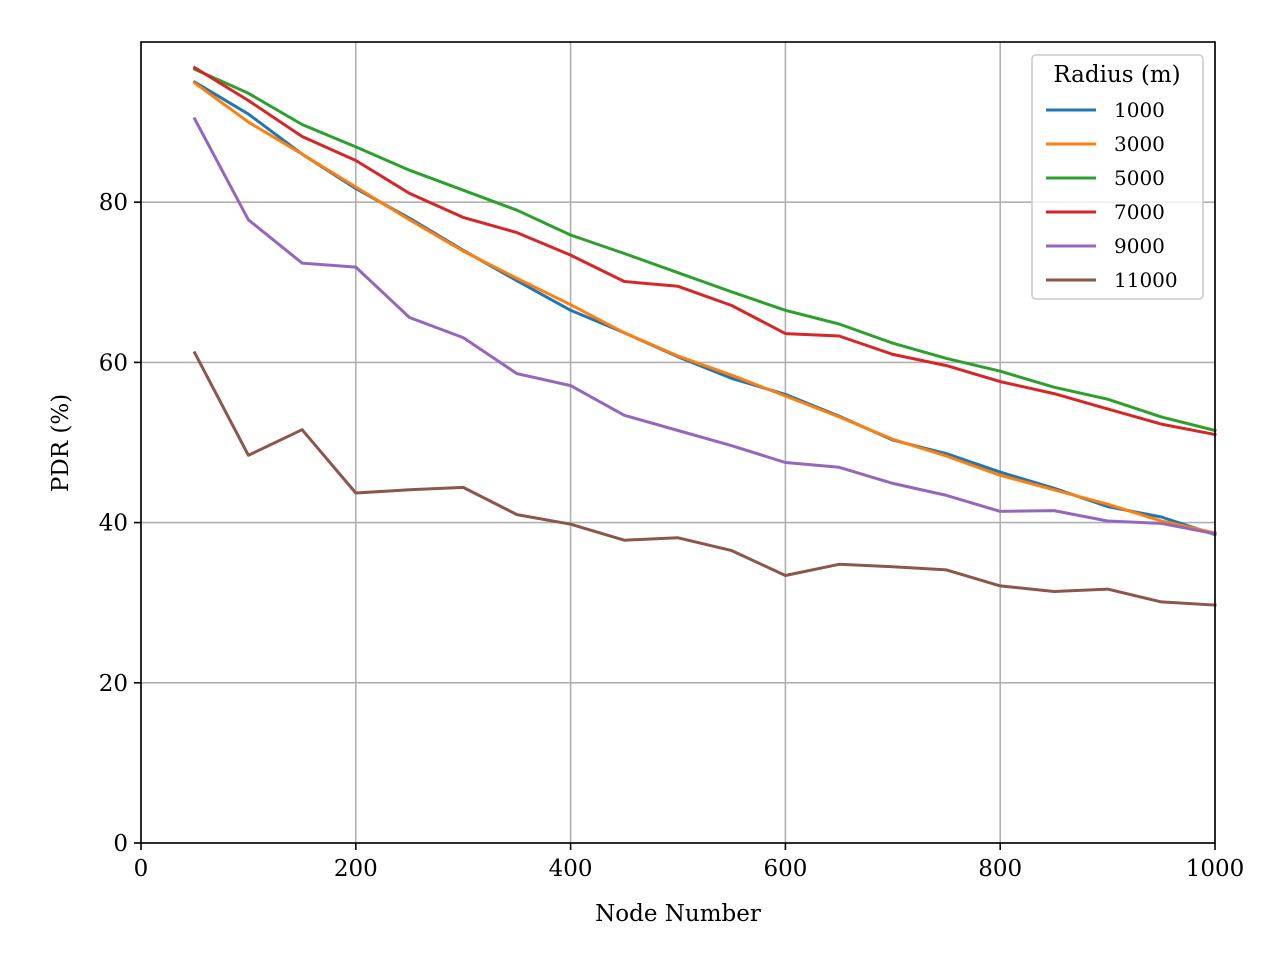  Describe the element at coordinates (113, 524) in the screenshot. I see `y-tick-label: 40` at that location.